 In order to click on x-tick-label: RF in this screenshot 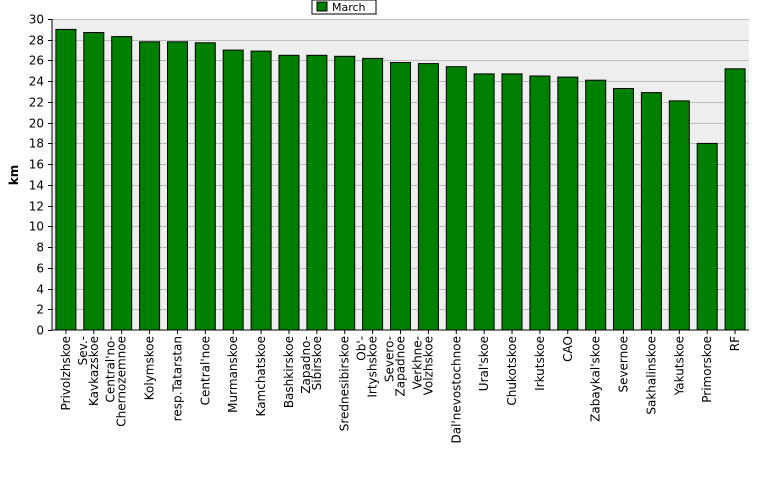, I will do `click(735, 343)`.